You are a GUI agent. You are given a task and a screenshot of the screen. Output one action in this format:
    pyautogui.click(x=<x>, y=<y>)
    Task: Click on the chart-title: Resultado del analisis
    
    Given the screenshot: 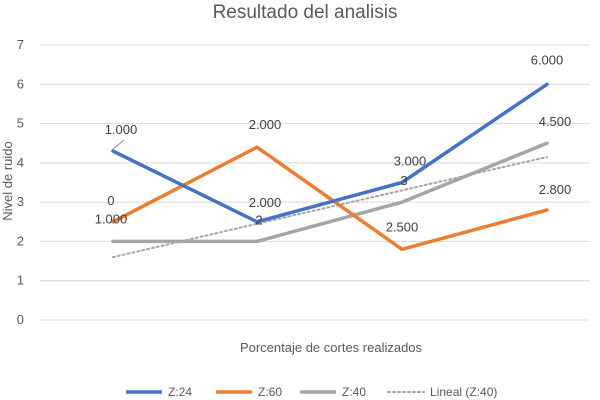 What is the action you would take?
    pyautogui.click(x=305, y=12)
    